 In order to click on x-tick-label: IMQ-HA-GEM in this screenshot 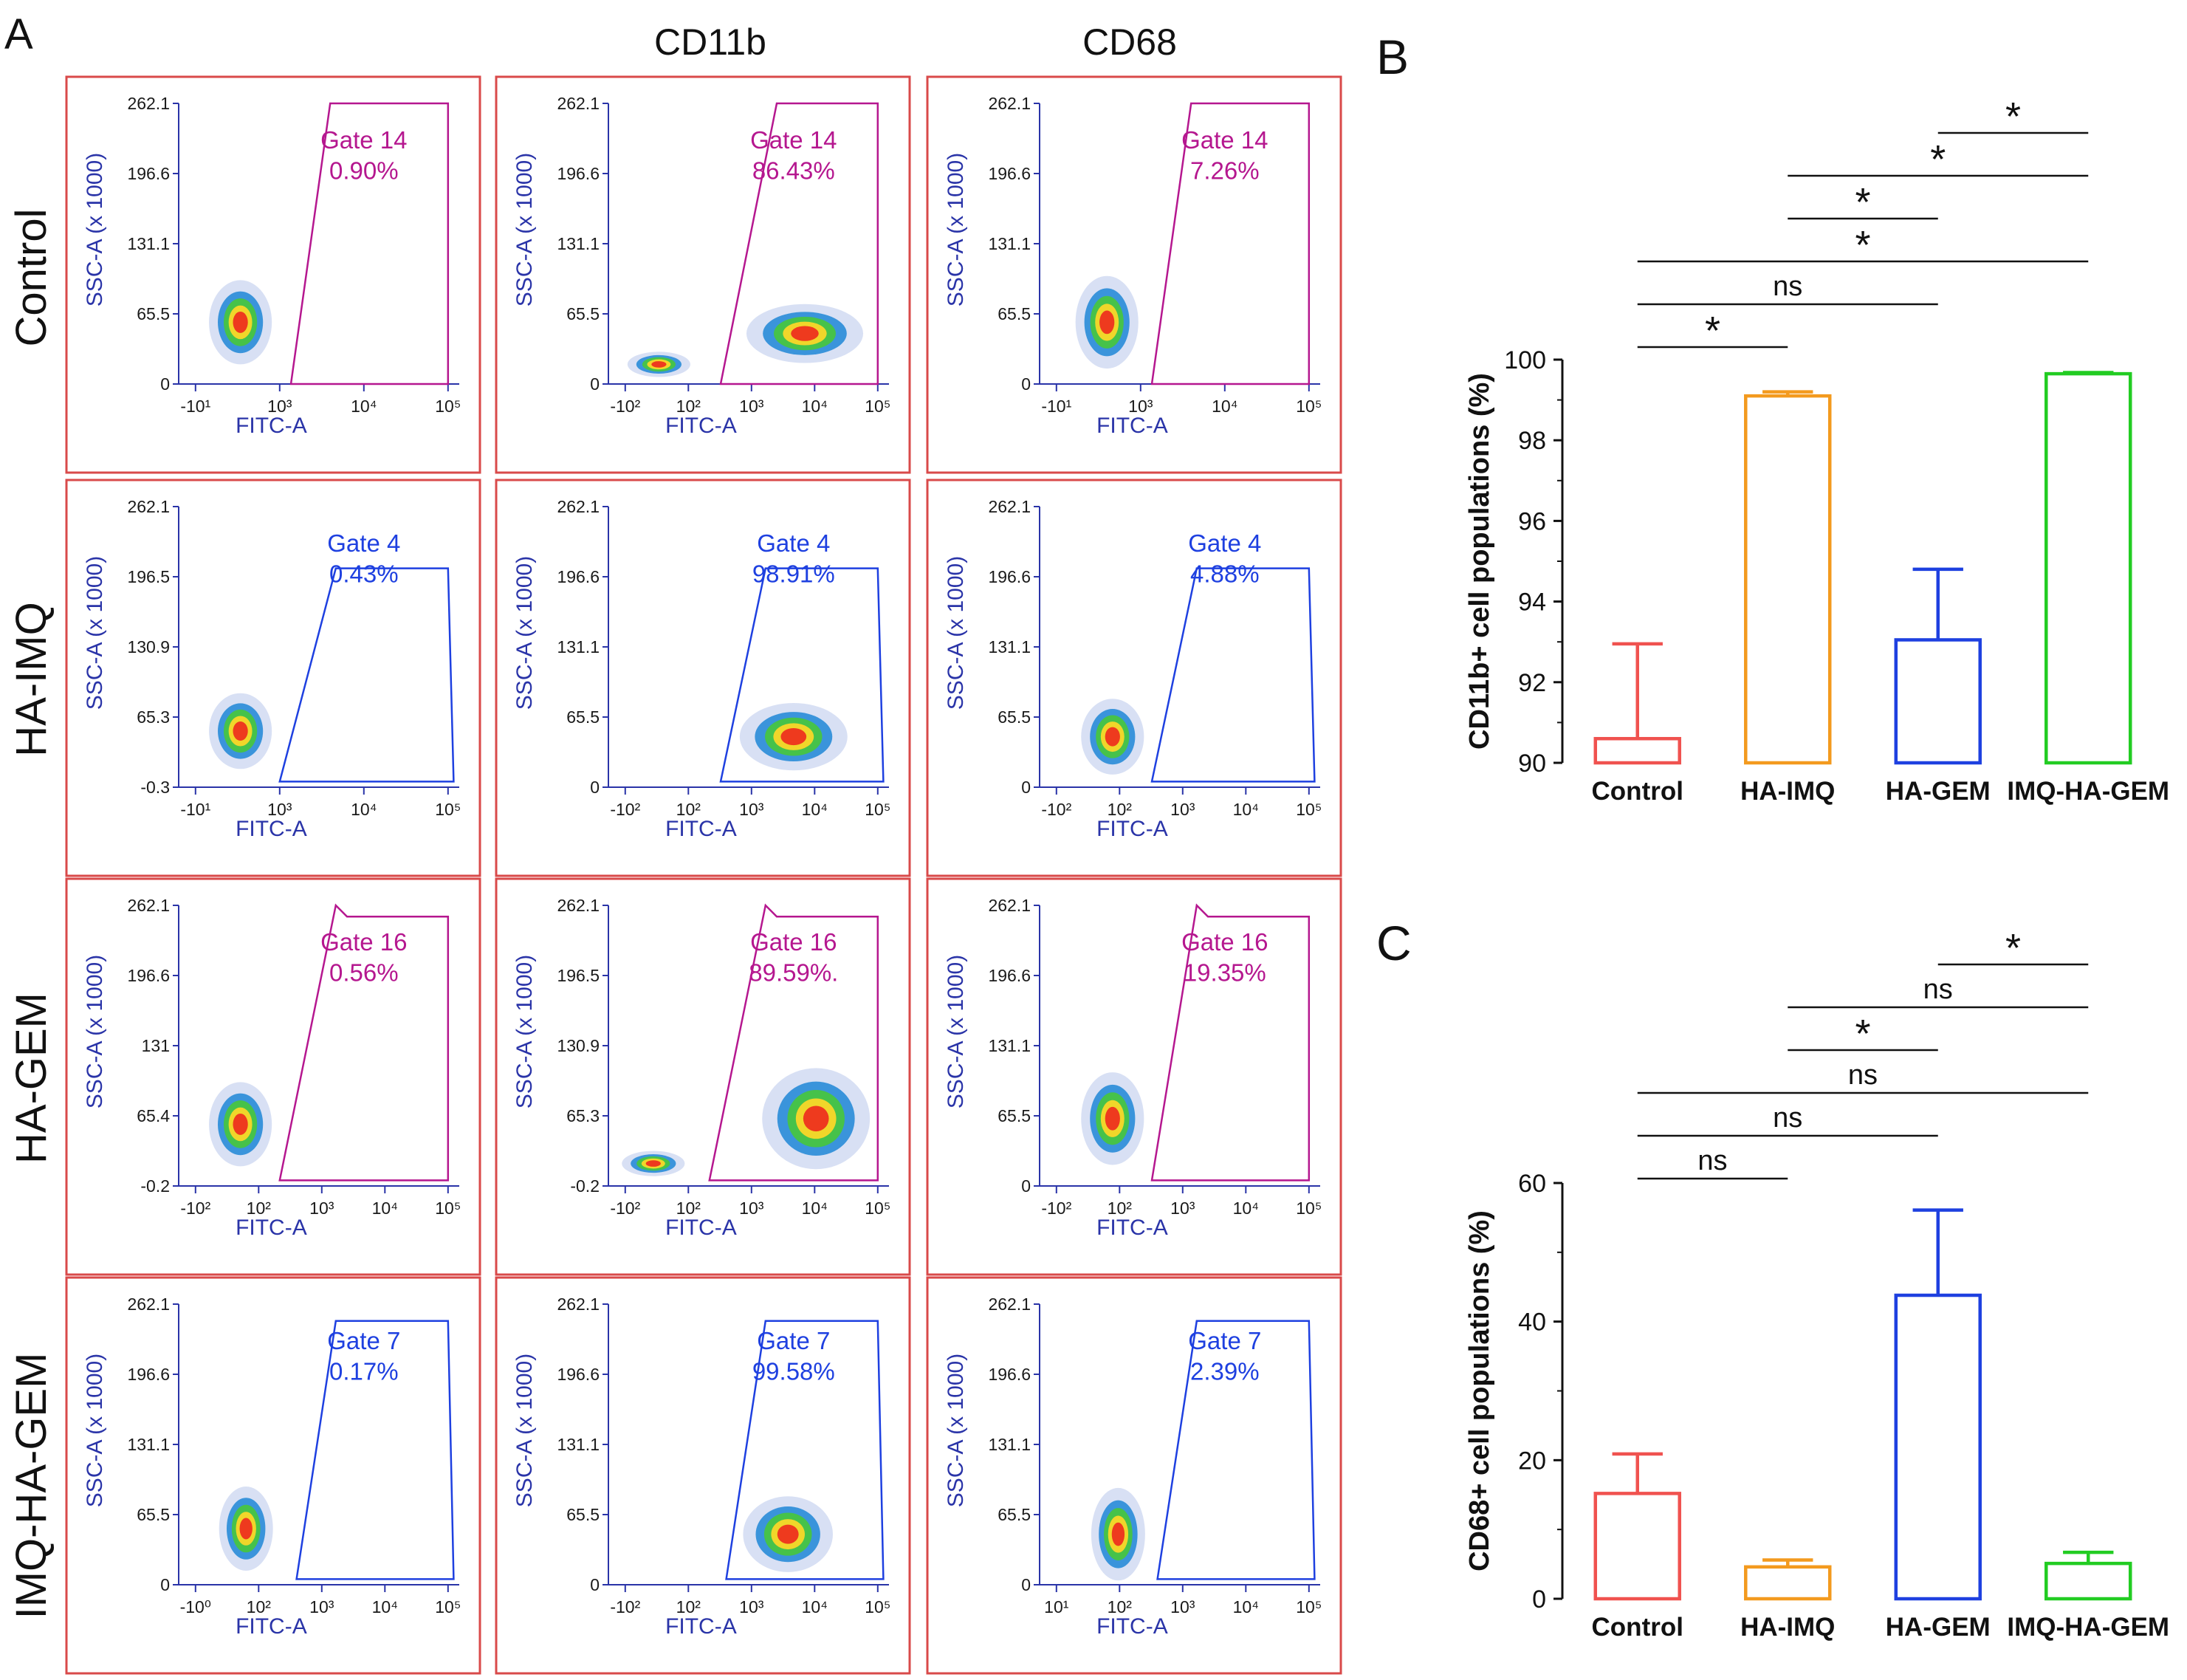, I will do `click(2088, 1627)`.